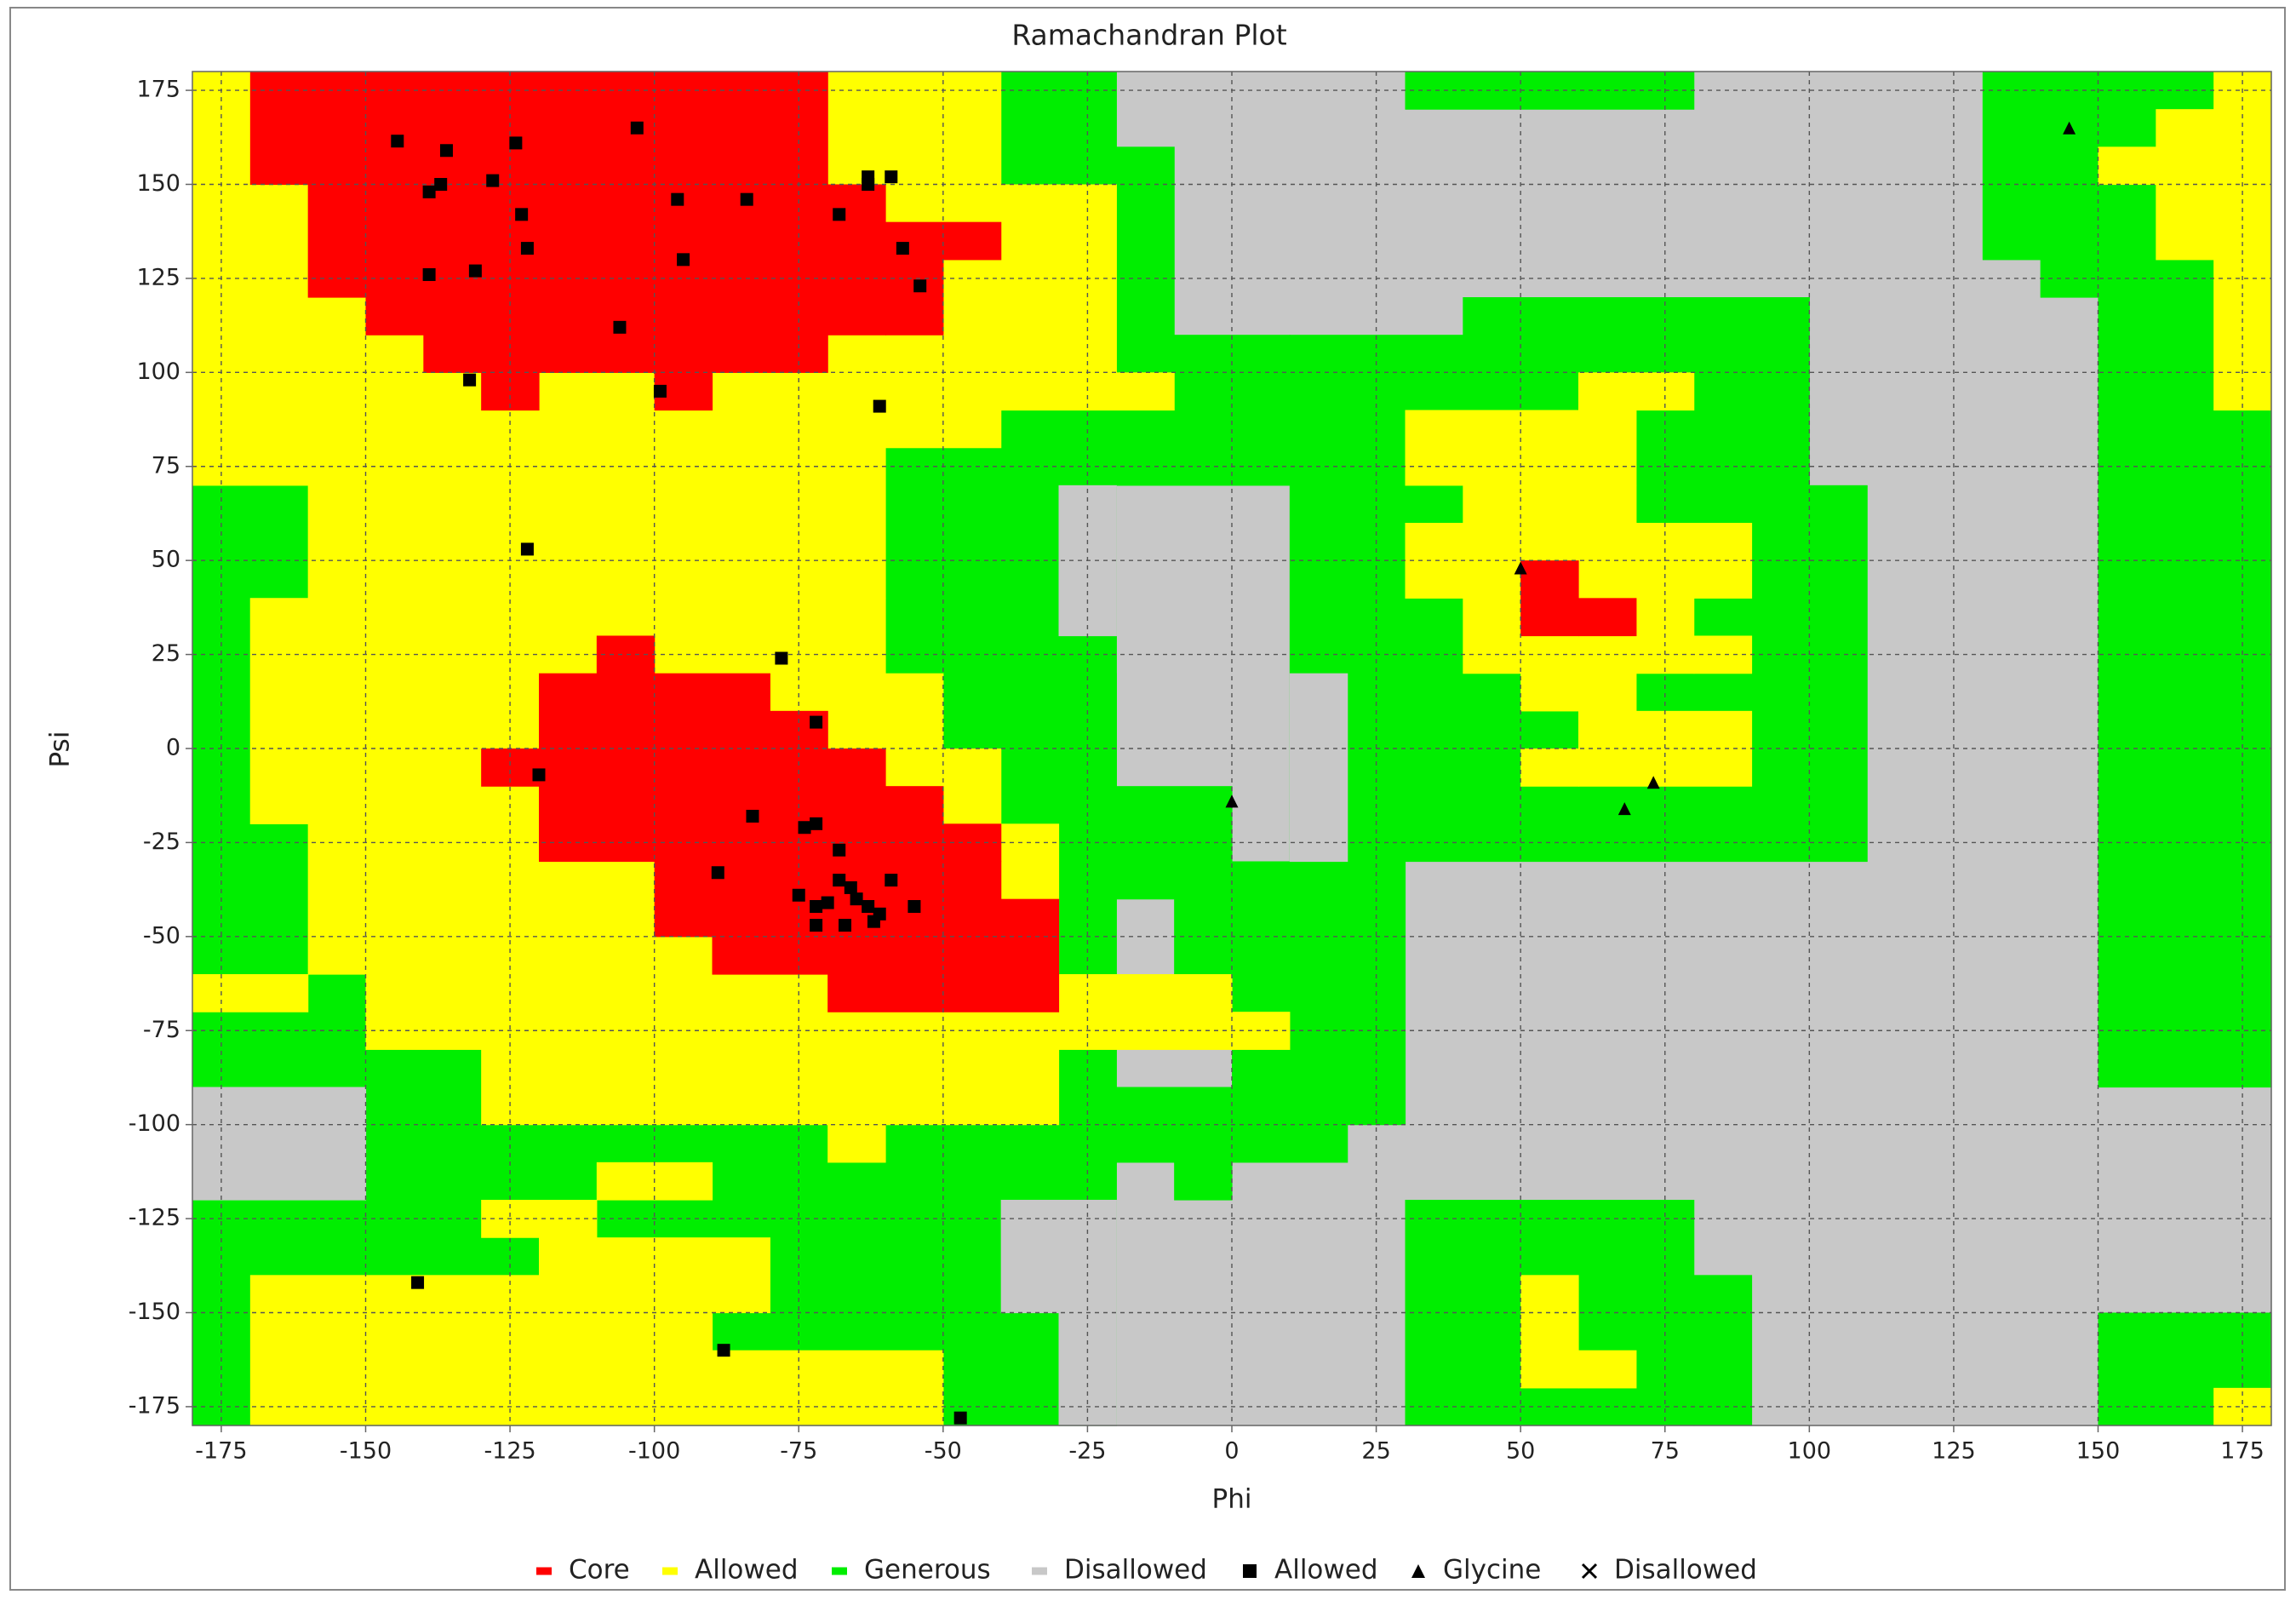 Image resolution: width=2296 pixels, height=1606 pixels. I want to click on x-tick-label: -25, so click(1087, 1451).